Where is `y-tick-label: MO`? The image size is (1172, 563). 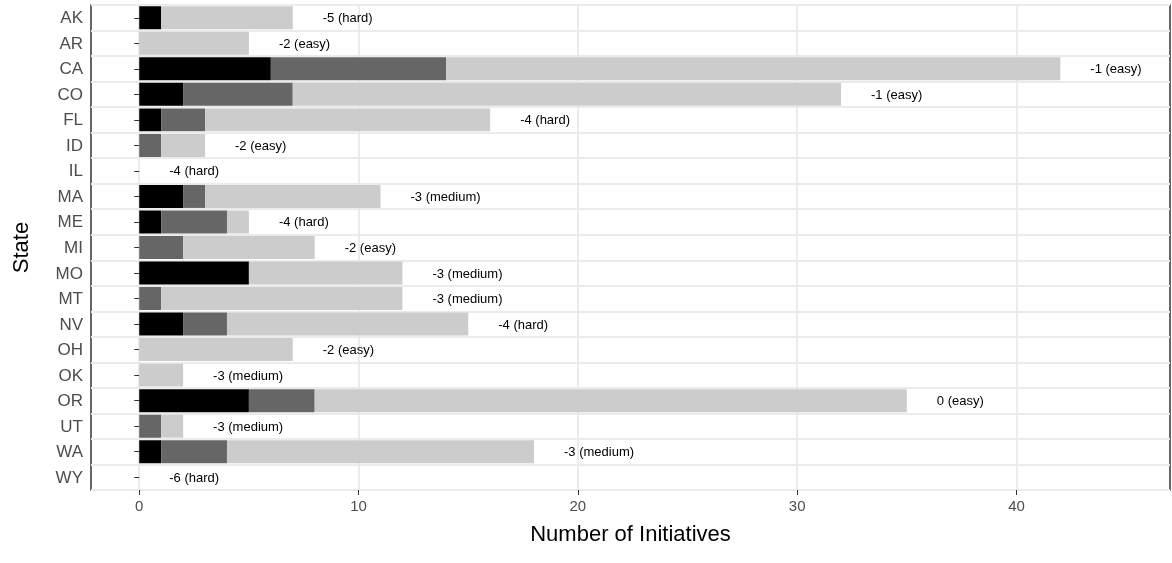
y-tick-label: MO is located at coordinates (69, 273).